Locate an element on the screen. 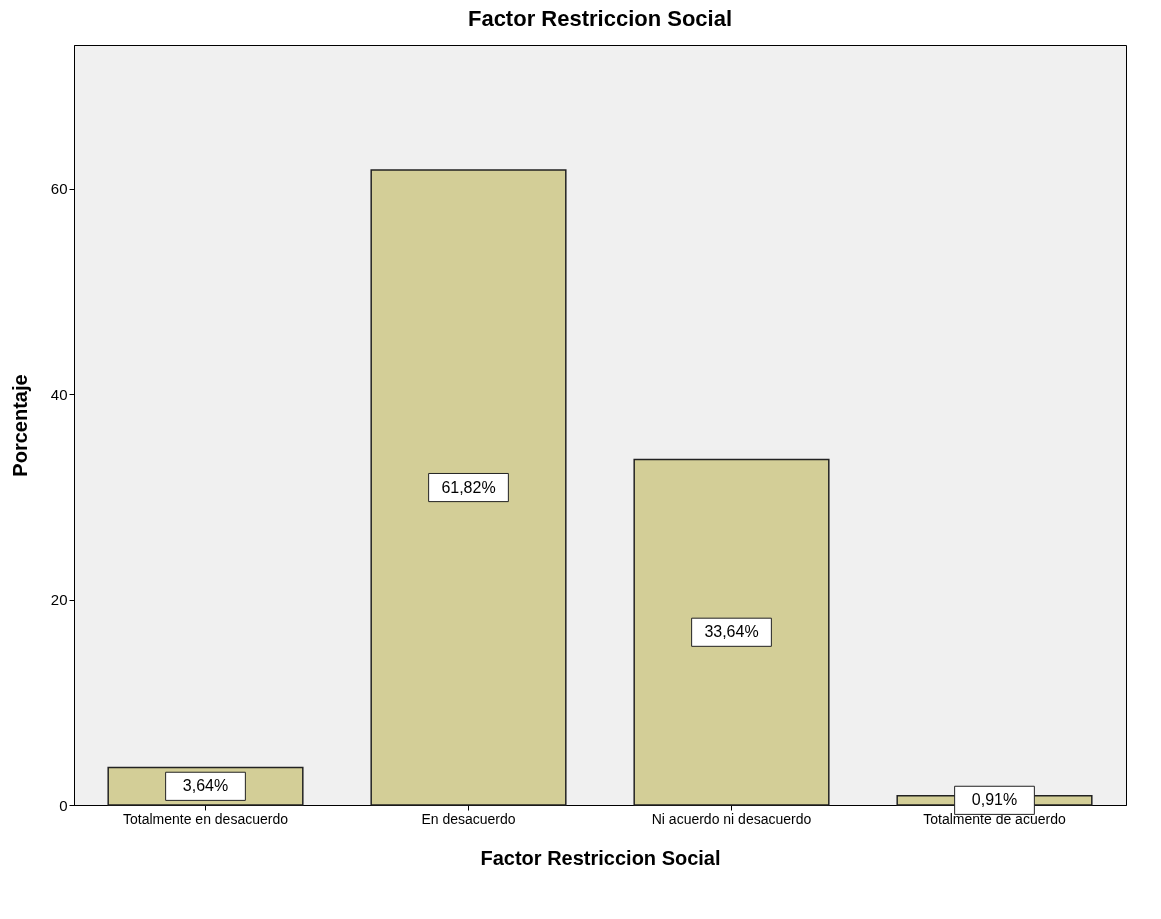  x-axis-title: Factor Restriccion Social is located at coordinates (600, 857).